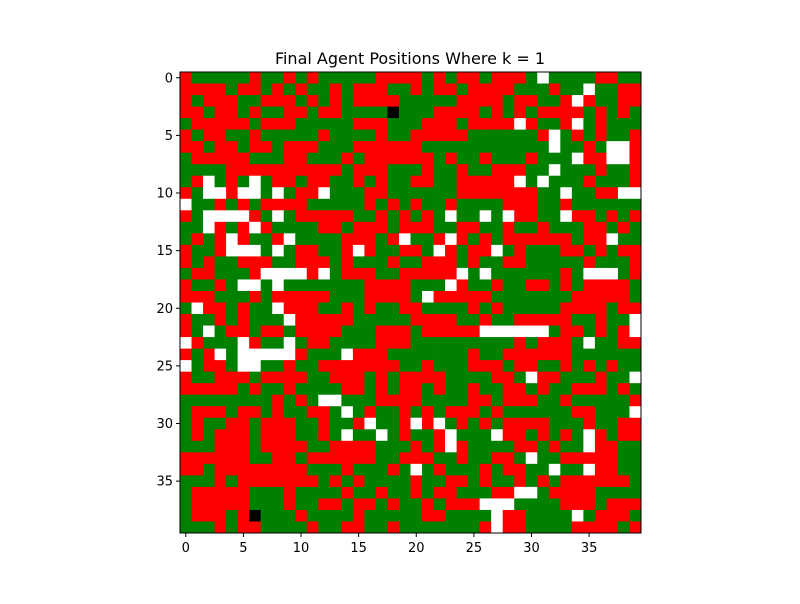  I want to click on y-tick-label: 5, so click(169, 136).